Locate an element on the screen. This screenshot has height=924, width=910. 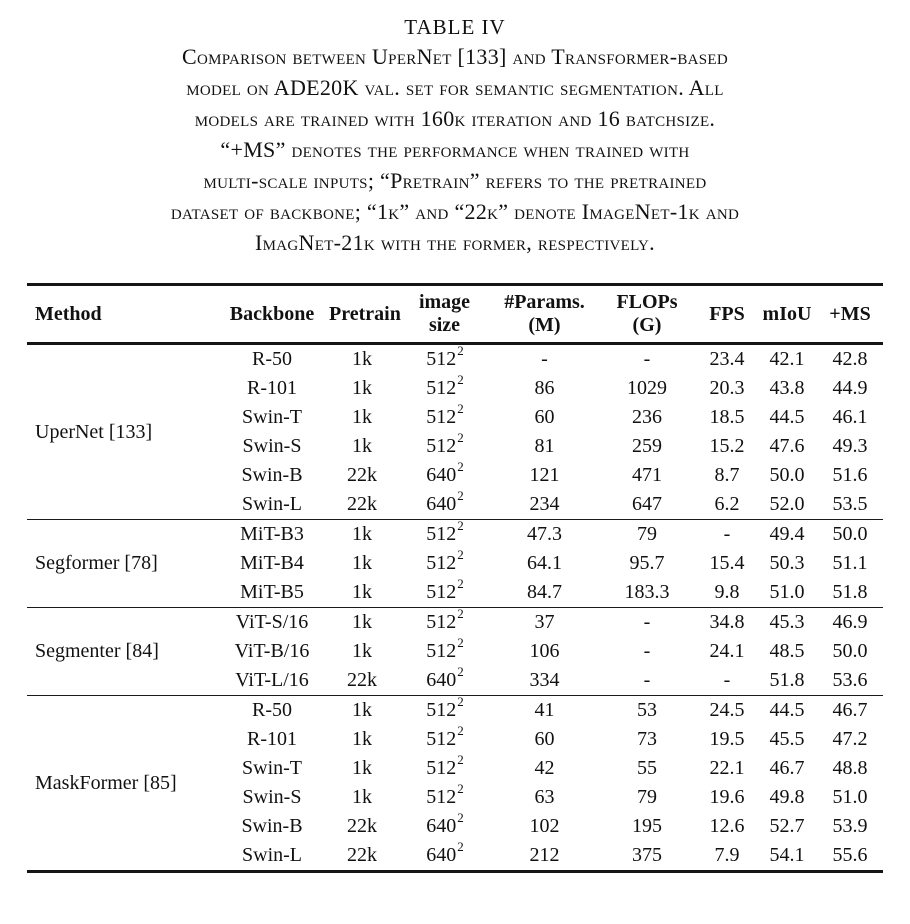
cell-miou: 52.7 is located at coordinates (787, 826).